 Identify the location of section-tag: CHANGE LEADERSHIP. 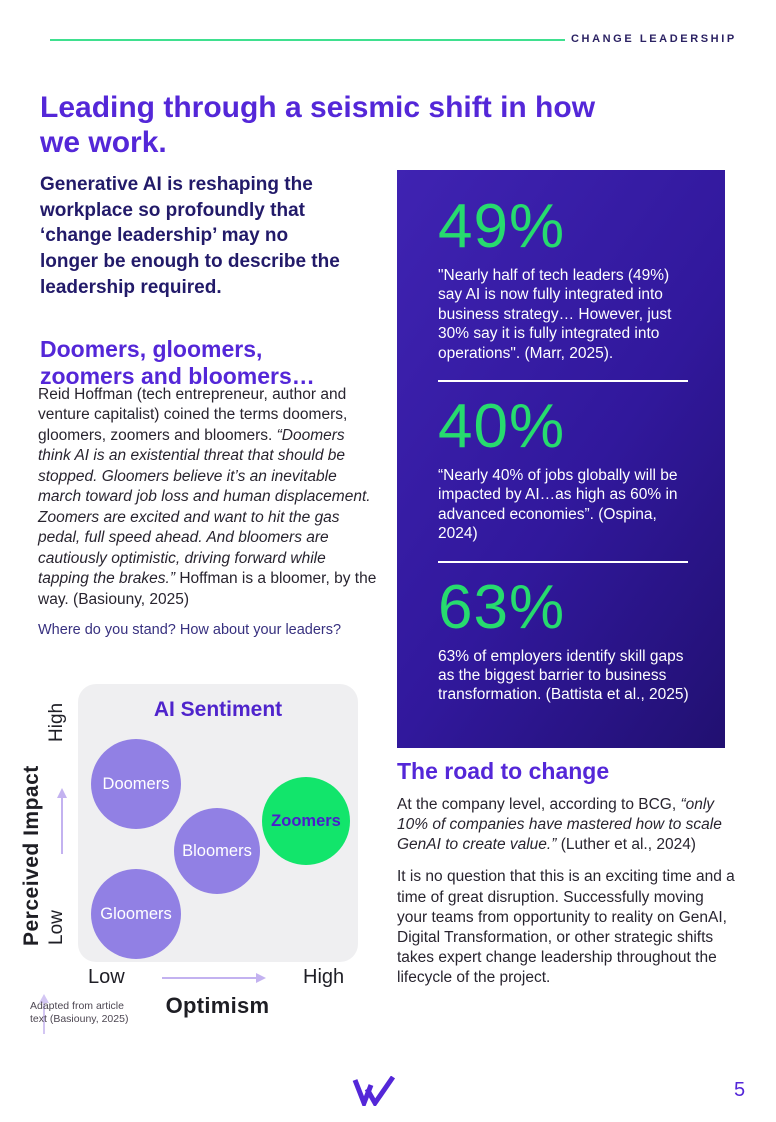
(654, 39).